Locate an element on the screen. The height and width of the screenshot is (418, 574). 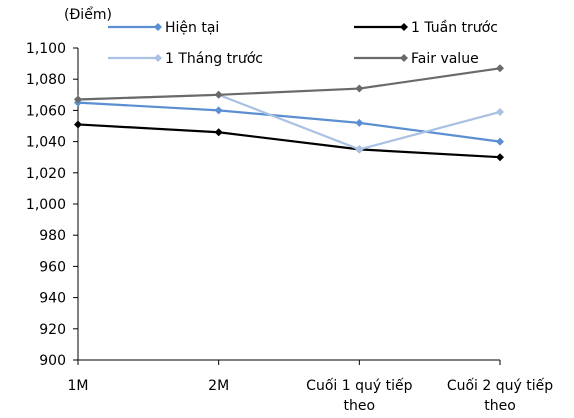
legend-label: 1 Tuần trước is located at coordinates (454, 28).